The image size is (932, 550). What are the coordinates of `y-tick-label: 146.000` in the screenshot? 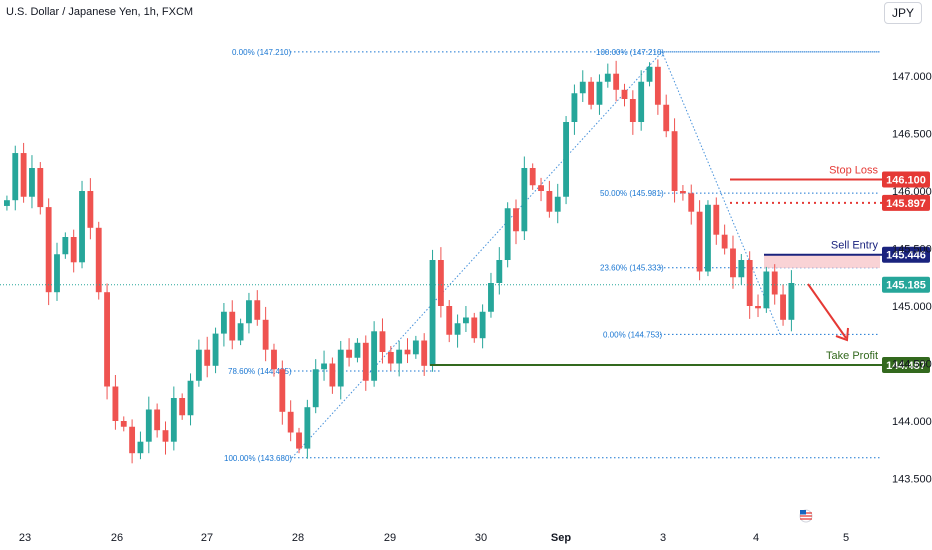 It's located at (912, 192).